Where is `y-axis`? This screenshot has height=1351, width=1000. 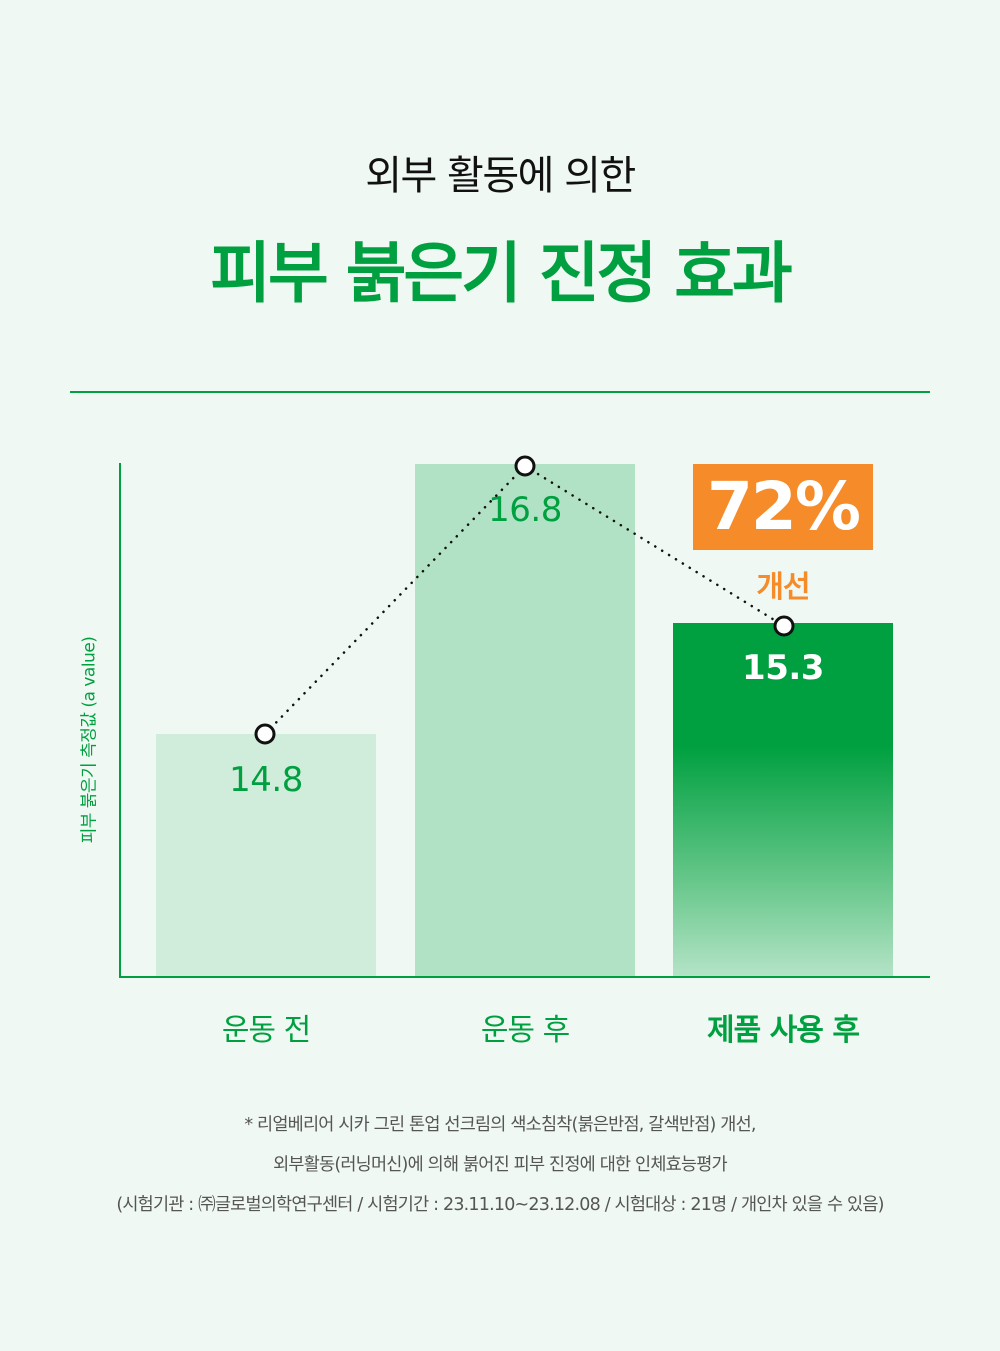 y-axis is located at coordinates (120, 720).